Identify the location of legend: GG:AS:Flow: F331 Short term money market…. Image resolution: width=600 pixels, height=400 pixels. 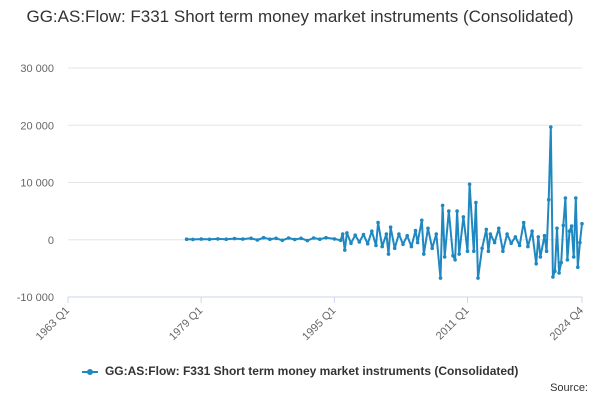
(300, 371).